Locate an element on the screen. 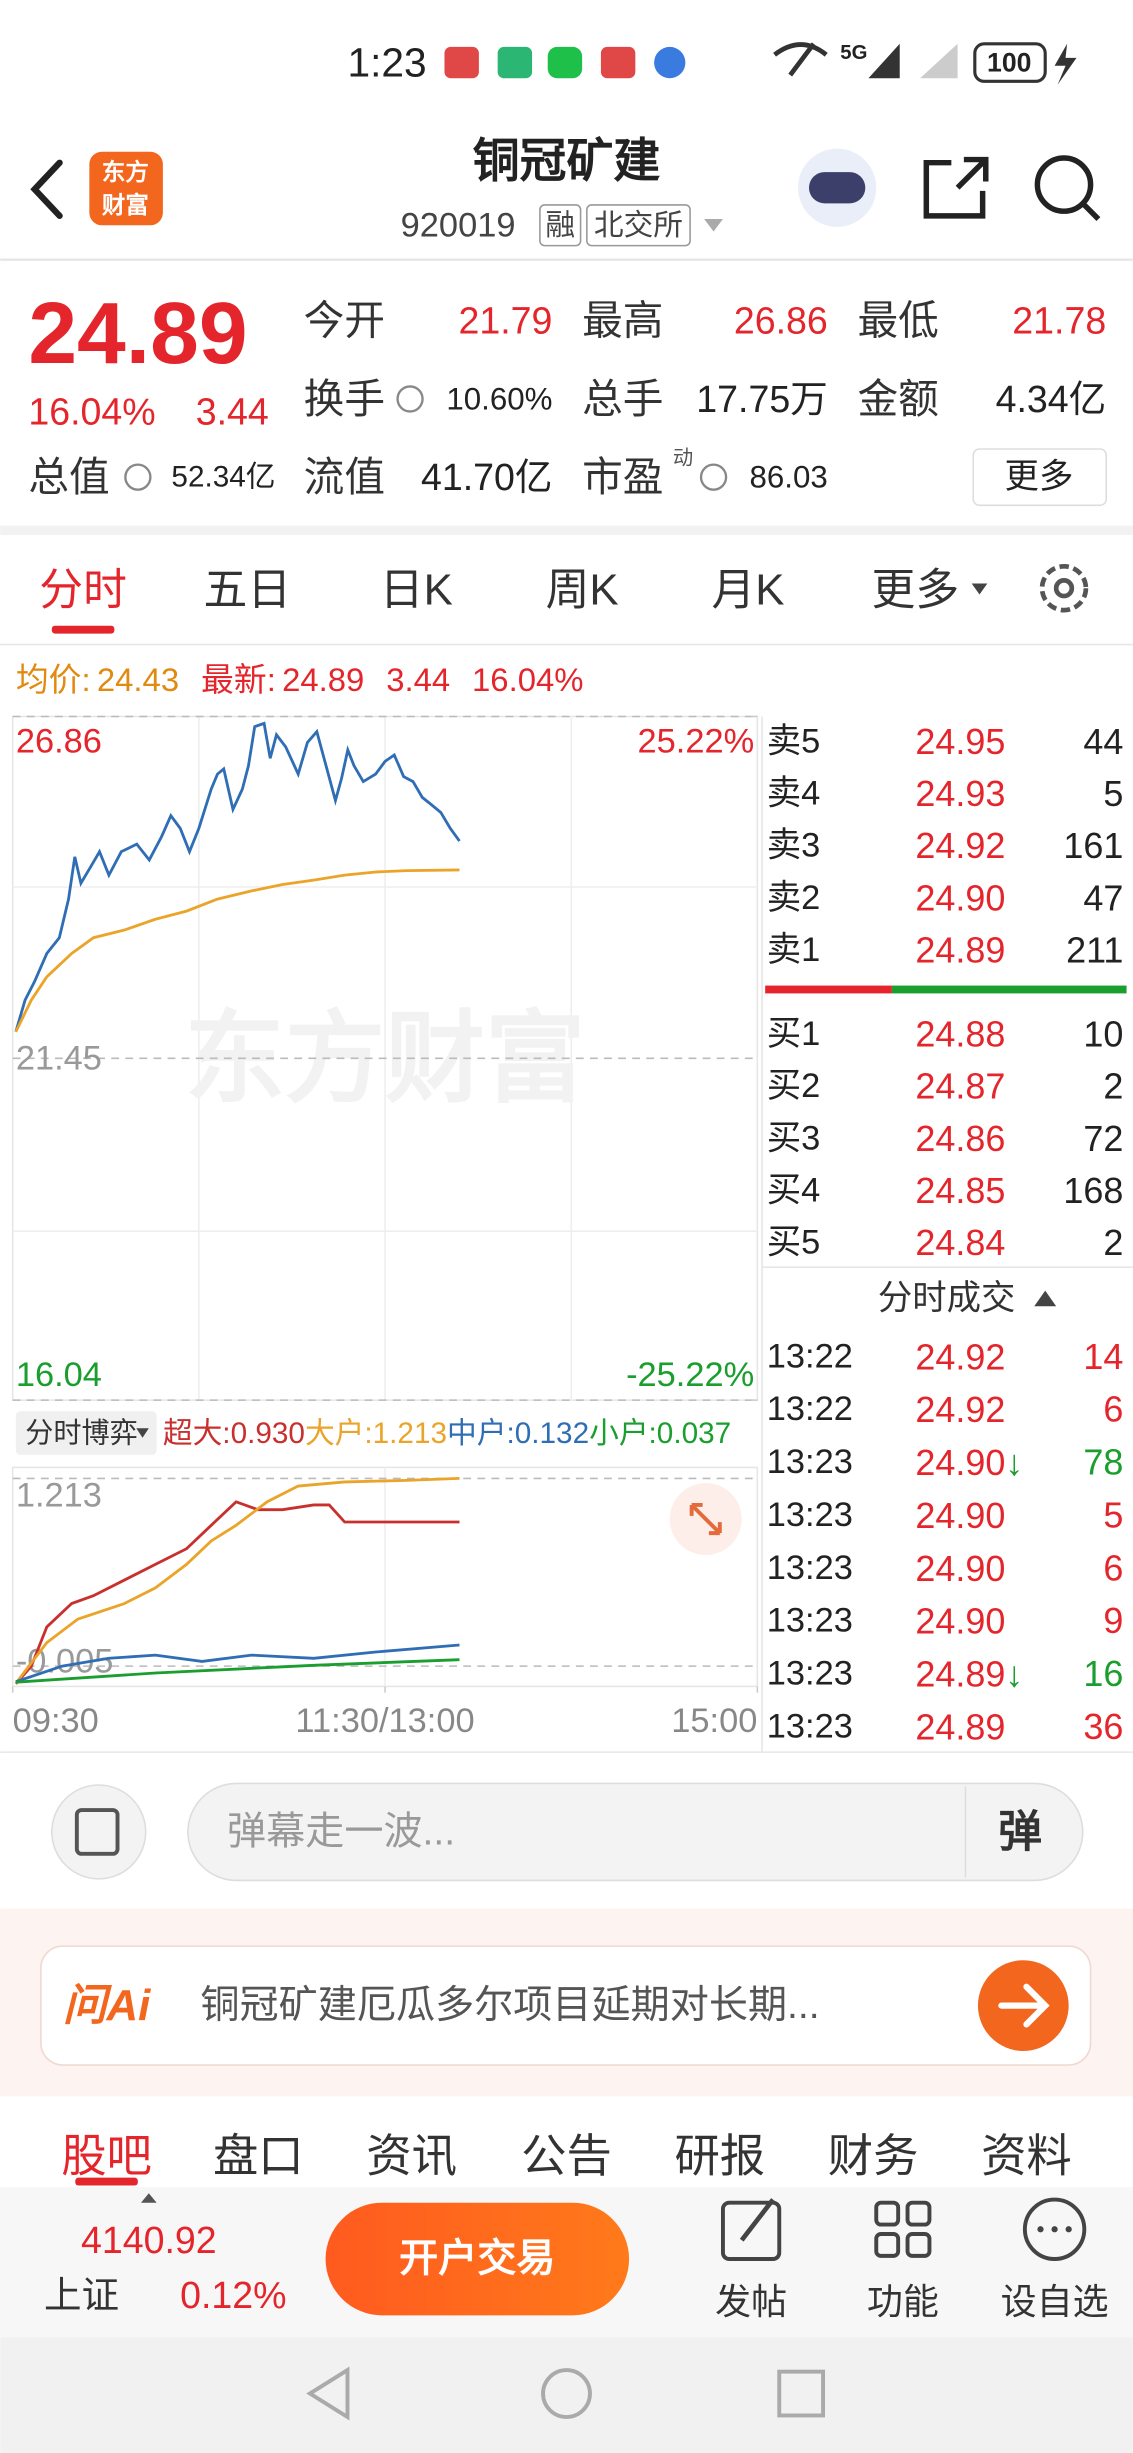 This screenshot has height=2453, width=1133. trade-button-label: 开户交易 is located at coordinates (477, 2259).